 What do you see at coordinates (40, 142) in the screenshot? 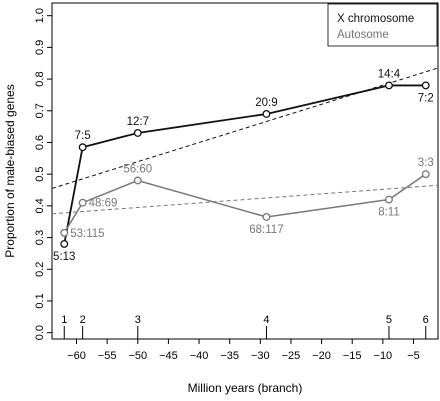
I see `y-tick-label: 0.6` at bounding box center [40, 142].